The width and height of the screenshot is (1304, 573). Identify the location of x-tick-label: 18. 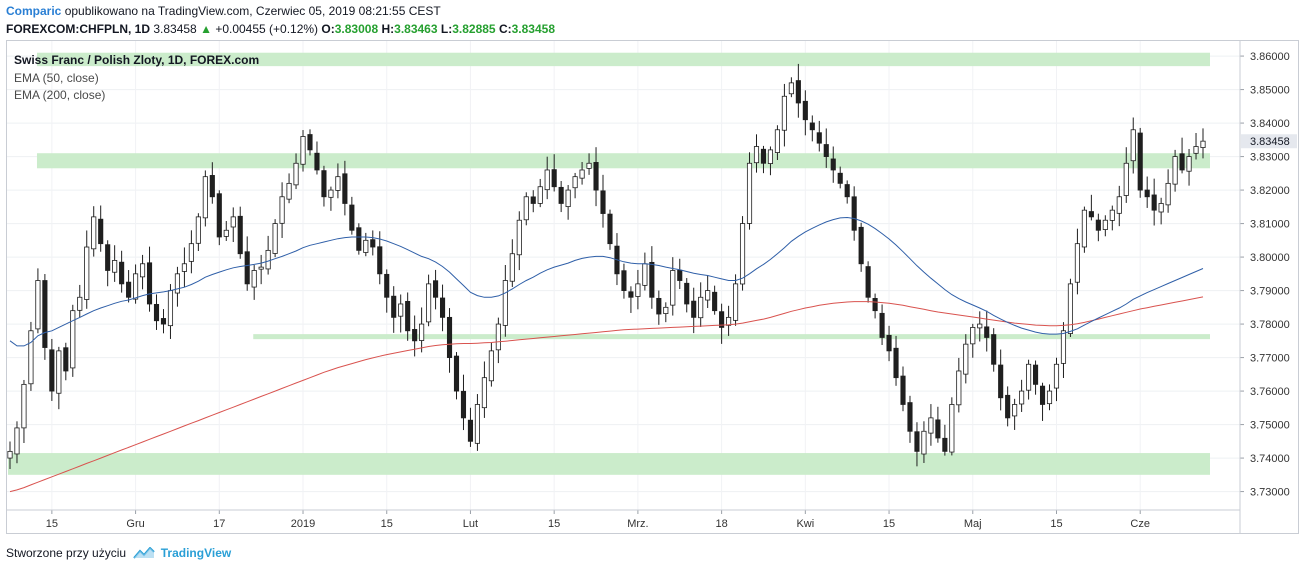
(721, 524).